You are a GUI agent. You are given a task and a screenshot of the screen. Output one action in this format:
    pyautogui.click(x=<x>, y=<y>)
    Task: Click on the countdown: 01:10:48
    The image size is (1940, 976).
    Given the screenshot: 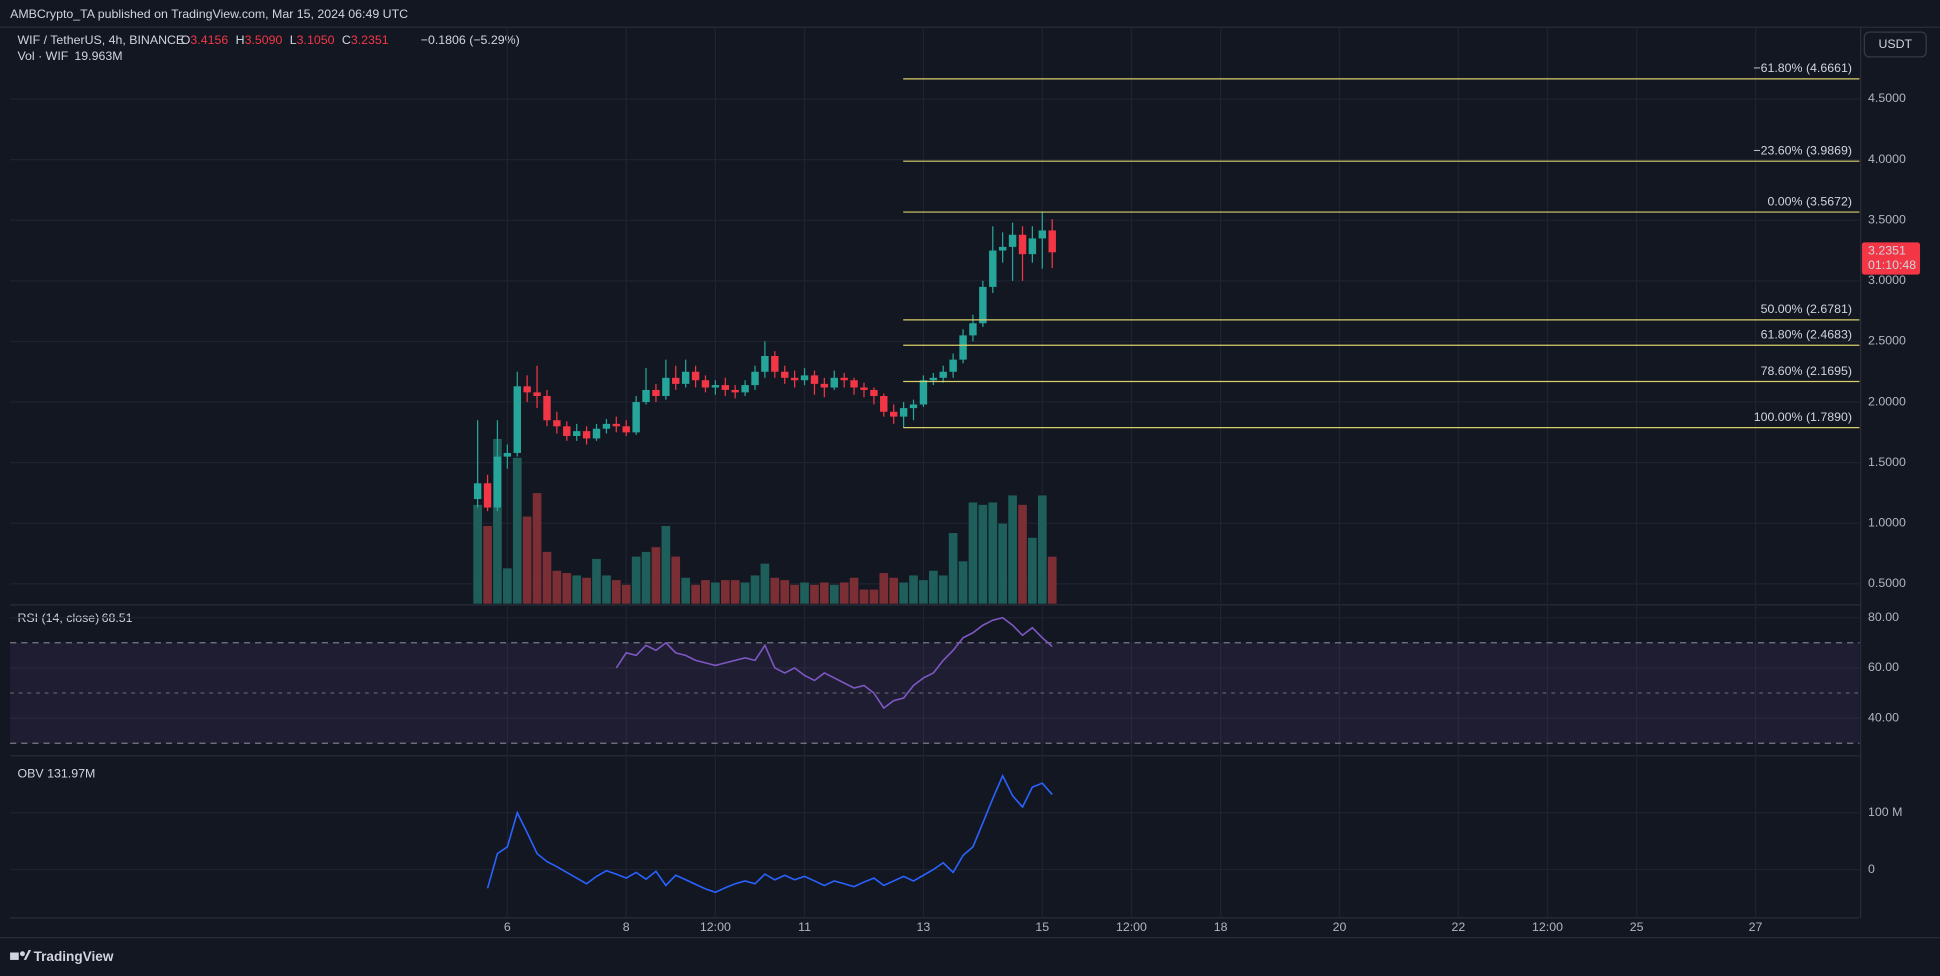 What is the action you would take?
    pyautogui.click(x=1892, y=265)
    